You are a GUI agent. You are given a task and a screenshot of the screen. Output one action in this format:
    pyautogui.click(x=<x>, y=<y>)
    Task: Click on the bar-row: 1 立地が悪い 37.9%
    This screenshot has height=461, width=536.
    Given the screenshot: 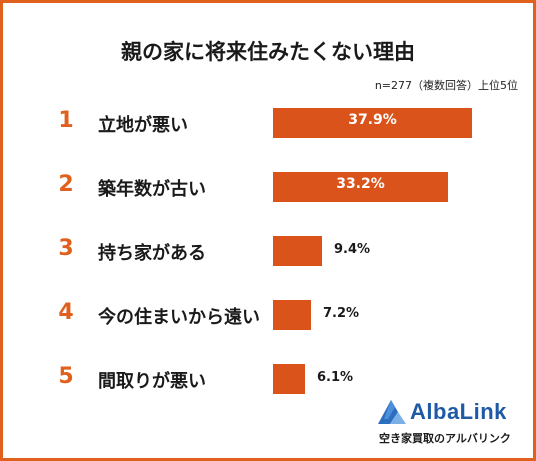 What is the action you would take?
    pyautogui.click(x=268, y=124)
    